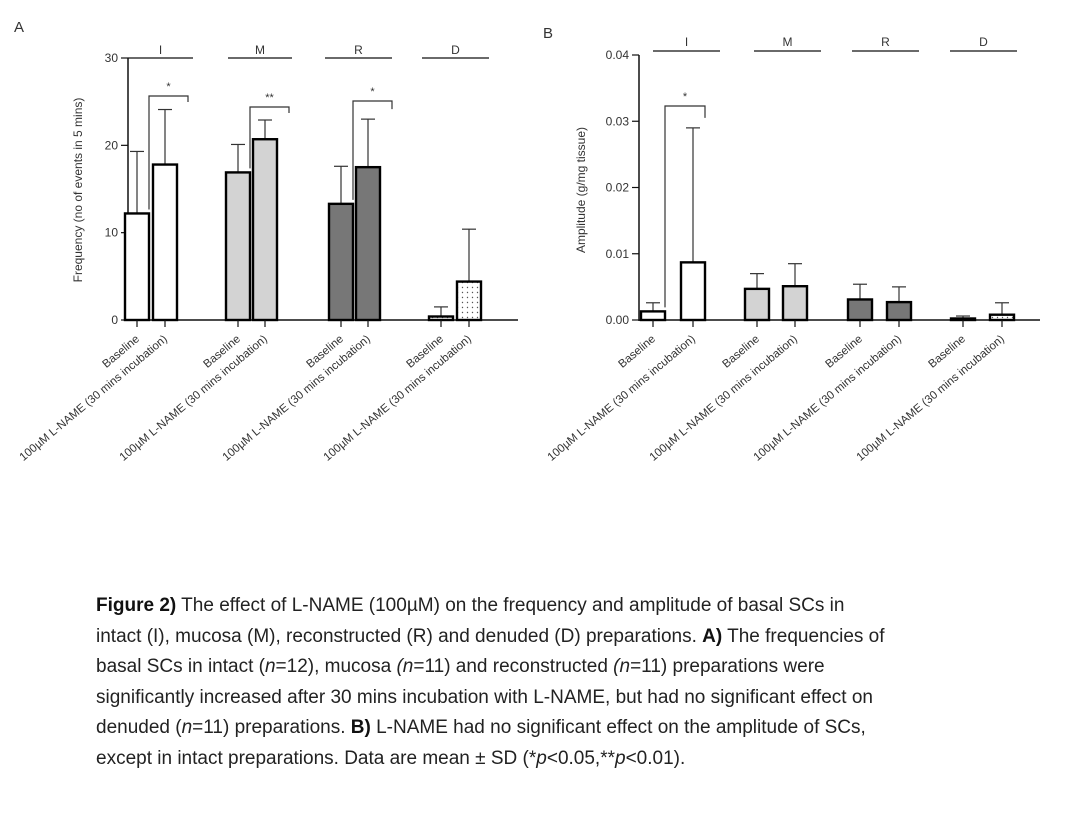 This screenshot has height=827, width=1080. I want to click on y-tick-label: 10, so click(112, 233).